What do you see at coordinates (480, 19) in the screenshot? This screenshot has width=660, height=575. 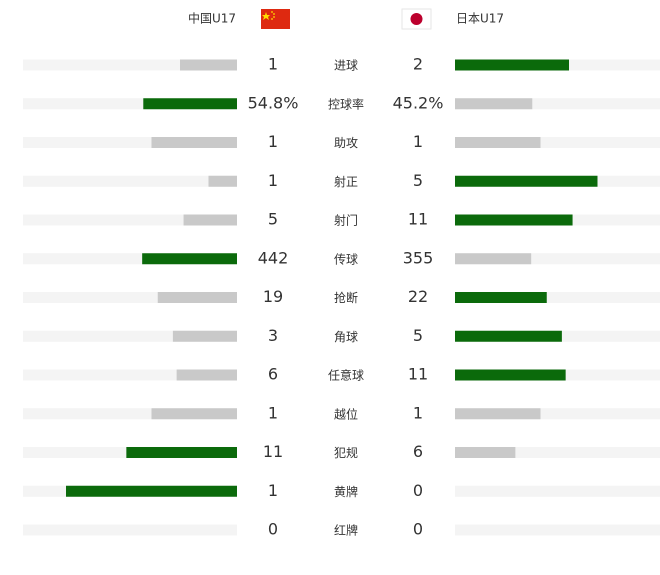 I see `team-name: 日本U17` at bounding box center [480, 19].